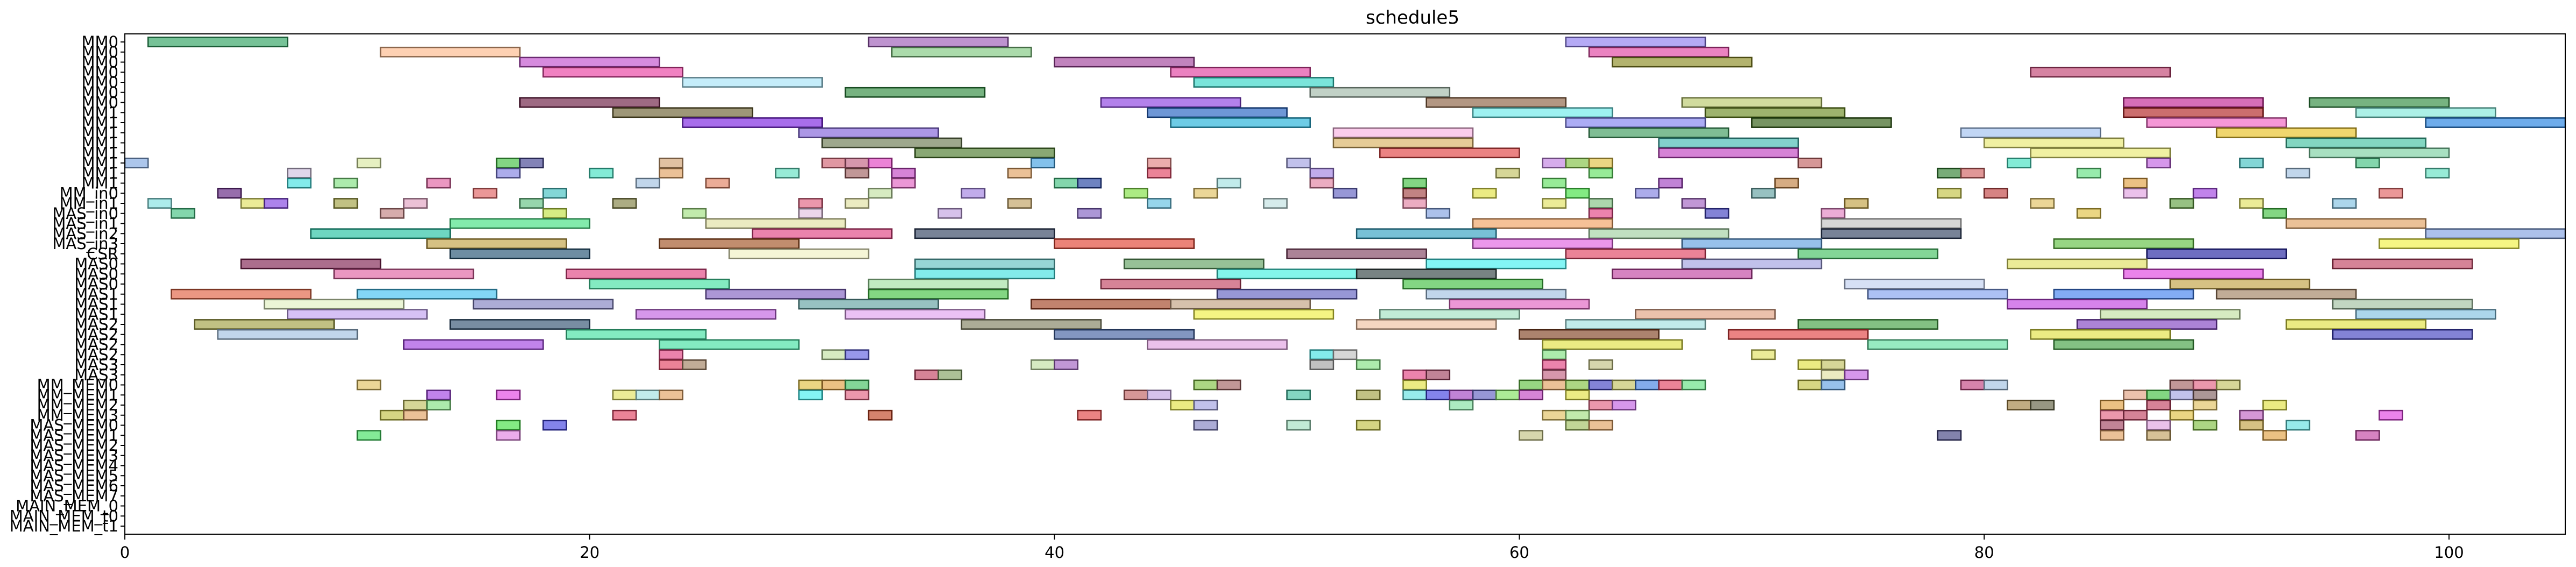 The image size is (2576, 567). Describe the element at coordinates (74, 466) in the screenshot. I see `row-label: MAS_MEM4` at that location.